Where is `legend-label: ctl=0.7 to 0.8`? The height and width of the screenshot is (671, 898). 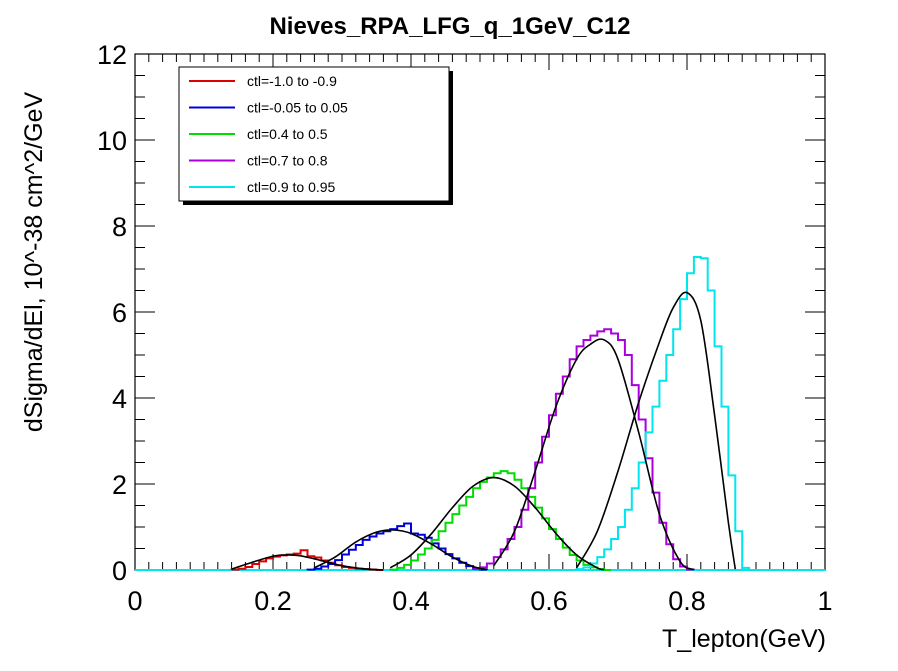 legend-label: ctl=0.7 to 0.8 is located at coordinates (287, 161).